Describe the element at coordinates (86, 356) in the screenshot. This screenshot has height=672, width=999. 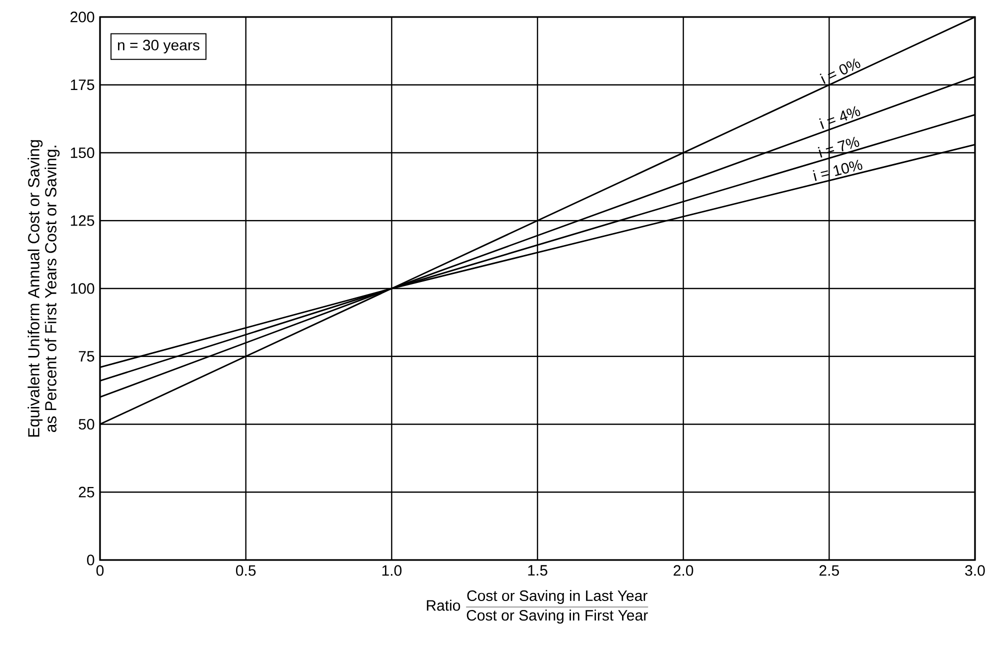
I see `y-tick-label: 75` at that location.